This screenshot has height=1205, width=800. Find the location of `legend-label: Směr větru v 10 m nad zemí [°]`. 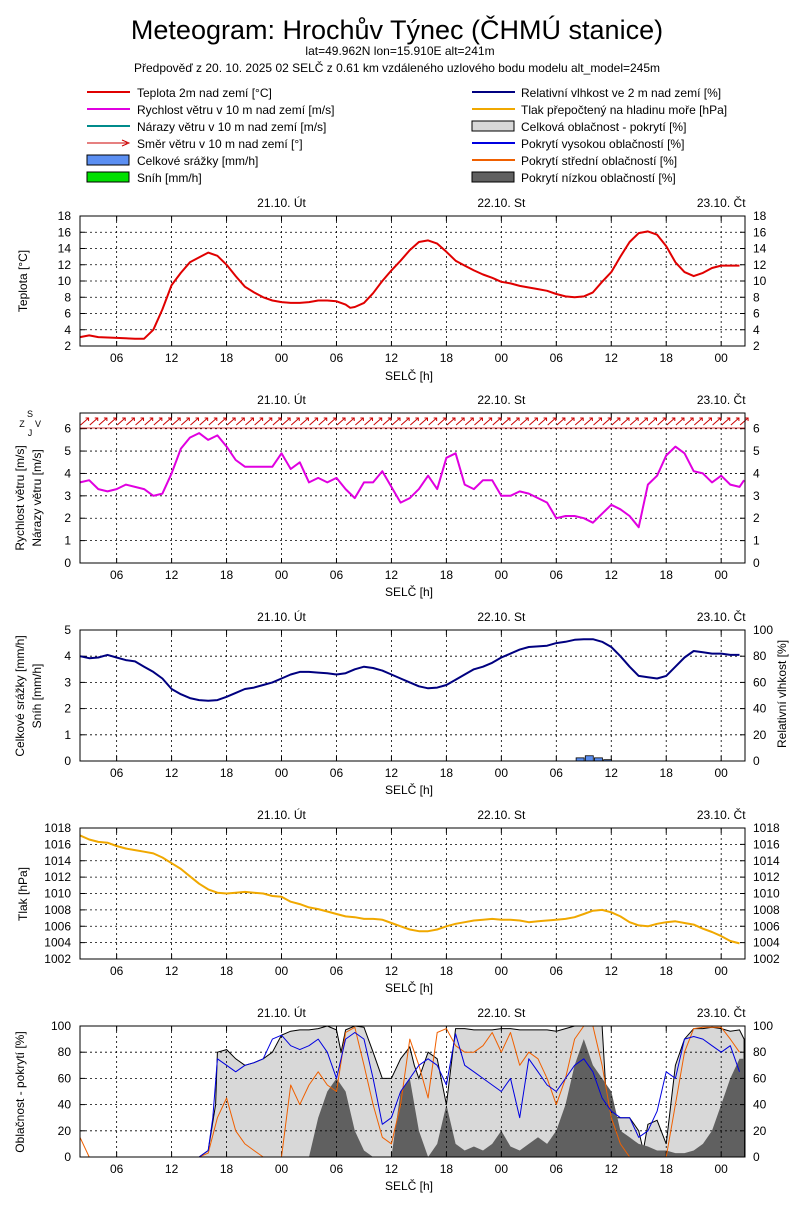

legend-label: Směr větru v 10 m nad zemí [°] is located at coordinates (220, 144).